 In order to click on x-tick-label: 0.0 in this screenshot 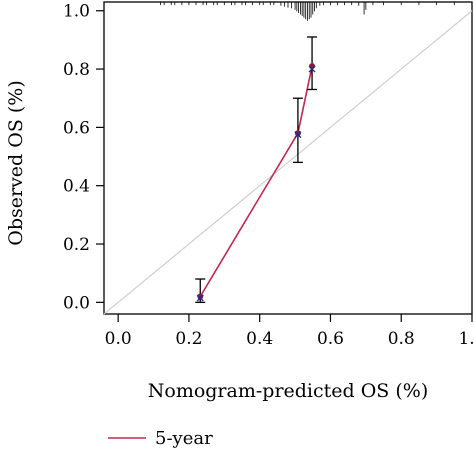, I will do `click(118, 339)`.